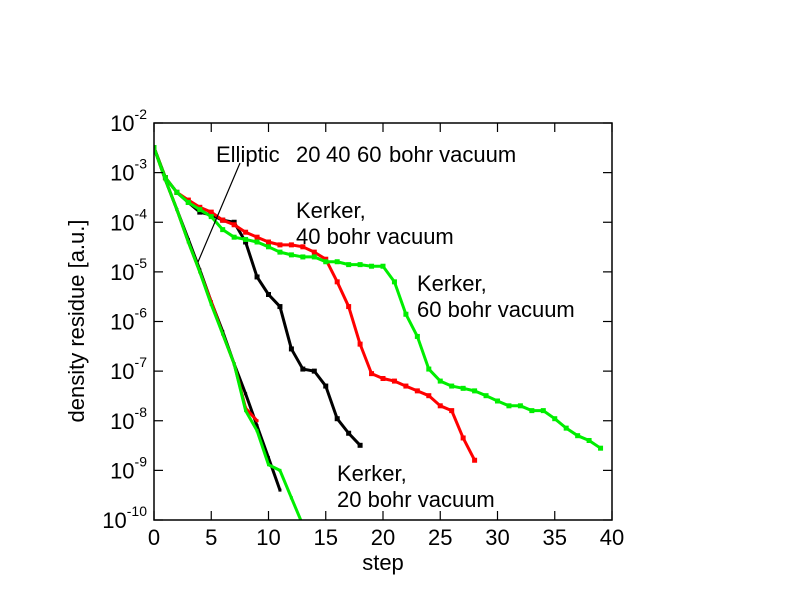 The height and width of the screenshot is (612, 792). Describe the element at coordinates (141, 362) in the screenshot. I see `y-tick-exponent: -7` at that location.